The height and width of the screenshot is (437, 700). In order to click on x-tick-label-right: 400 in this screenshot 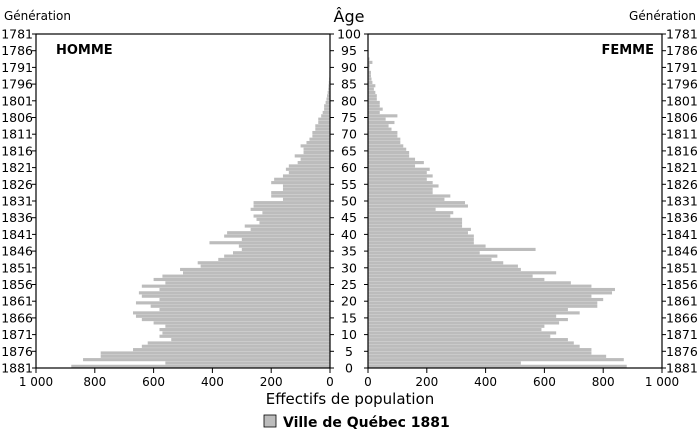, I will do `click(485, 382)`.